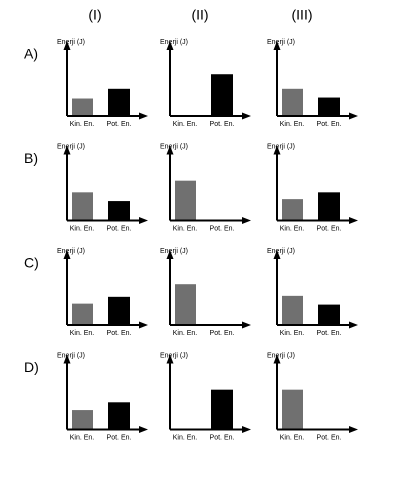 This screenshot has height=493, width=409. What do you see at coordinates (94, 15) in the screenshot?
I see `column-header: (I)` at bounding box center [94, 15].